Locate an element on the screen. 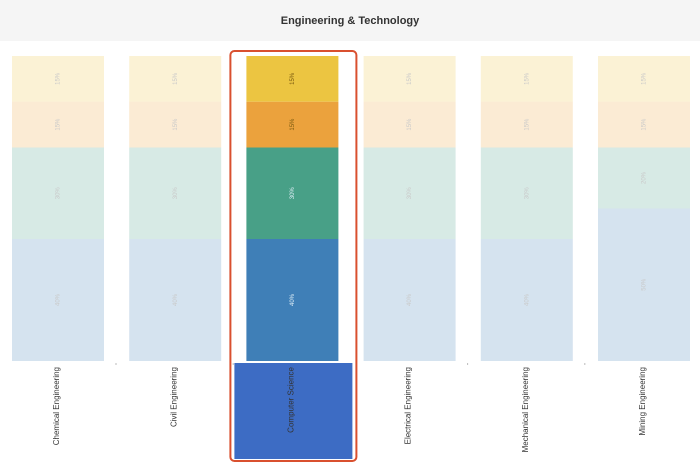 Image resolution: width=700 pixels, height=466 pixels. category-label: Civil Engineering is located at coordinates (173, 397).